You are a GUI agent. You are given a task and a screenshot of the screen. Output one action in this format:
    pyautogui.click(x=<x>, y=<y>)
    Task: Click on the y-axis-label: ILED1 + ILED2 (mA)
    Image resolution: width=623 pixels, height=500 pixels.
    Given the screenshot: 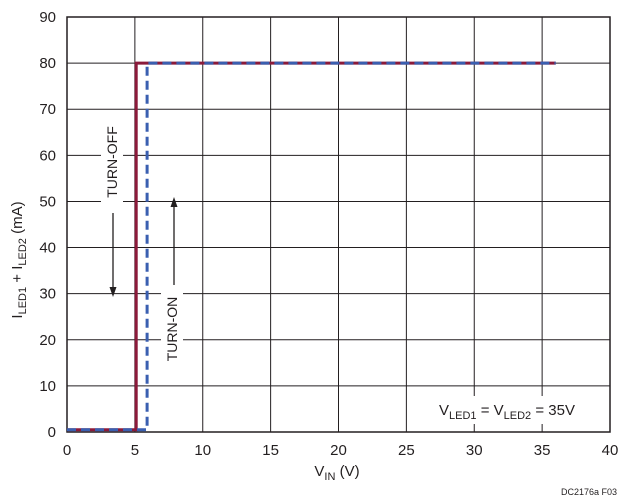 What is the action you would take?
    pyautogui.click(x=19, y=259)
    